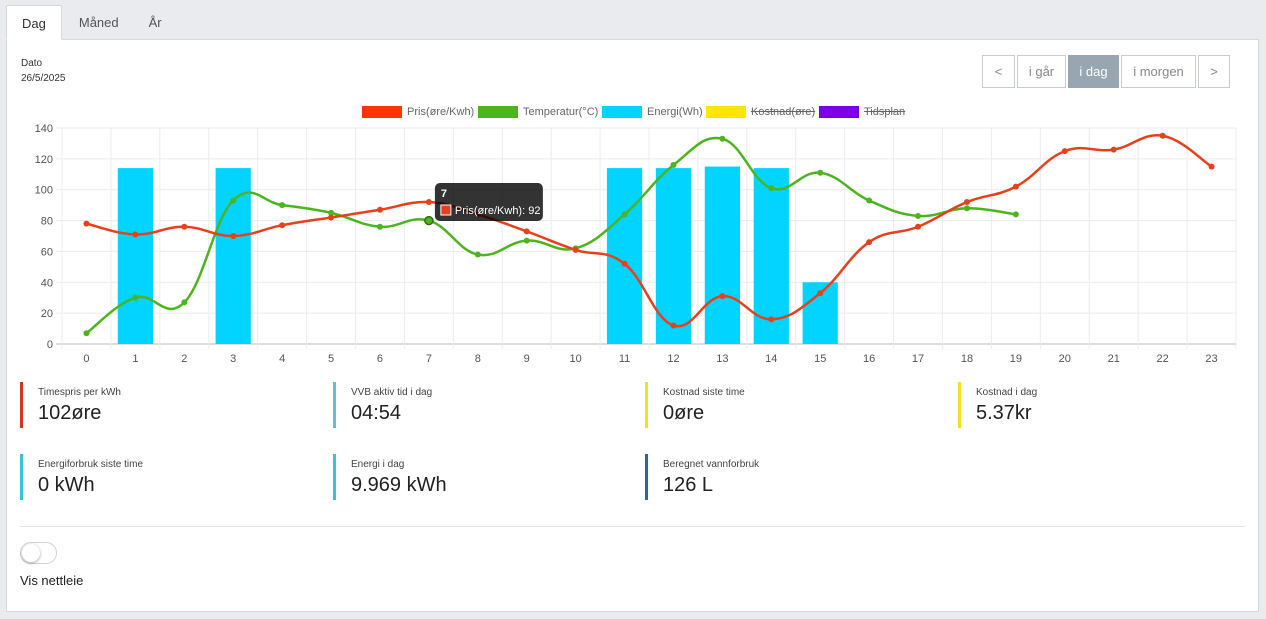 The image size is (1266, 619). What do you see at coordinates (233, 359) in the screenshot?
I see `x-tick-label: 3` at bounding box center [233, 359].